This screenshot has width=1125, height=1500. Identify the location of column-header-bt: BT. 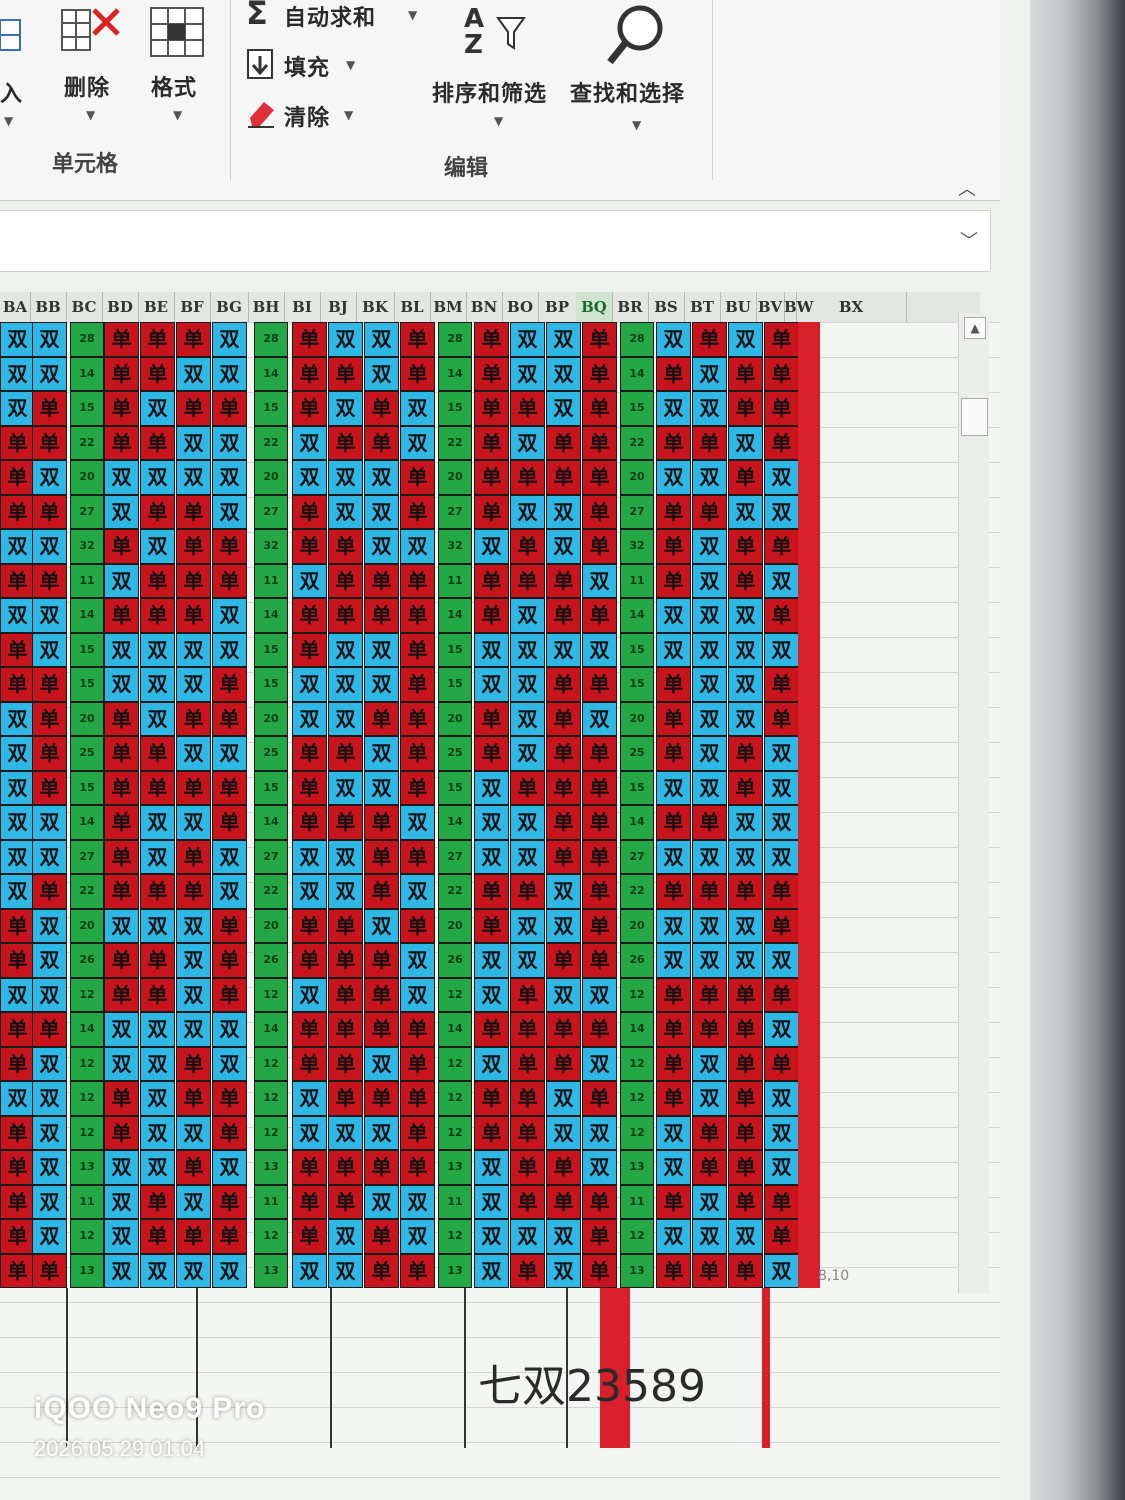
(702, 307).